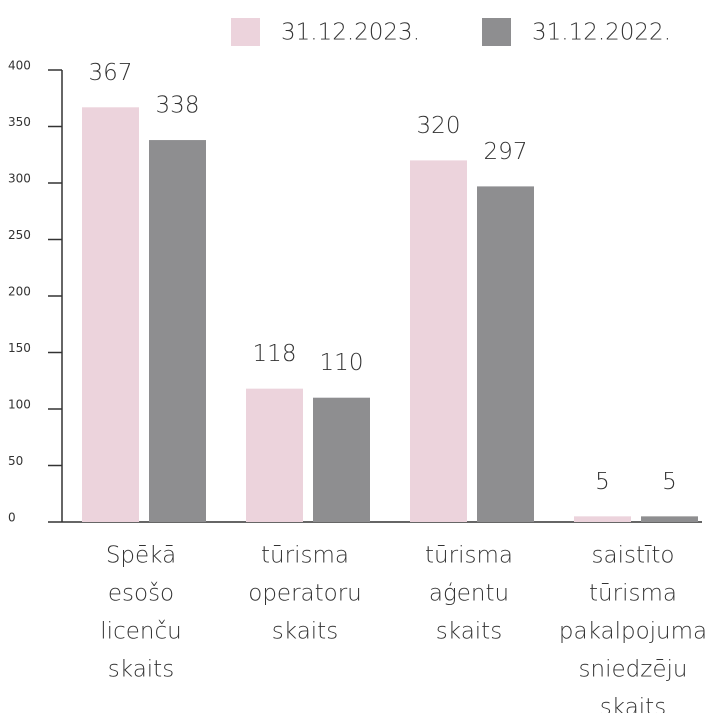 The height and width of the screenshot is (713, 725). What do you see at coordinates (19, 122) in the screenshot?
I see `y-tick-label: 350` at bounding box center [19, 122].